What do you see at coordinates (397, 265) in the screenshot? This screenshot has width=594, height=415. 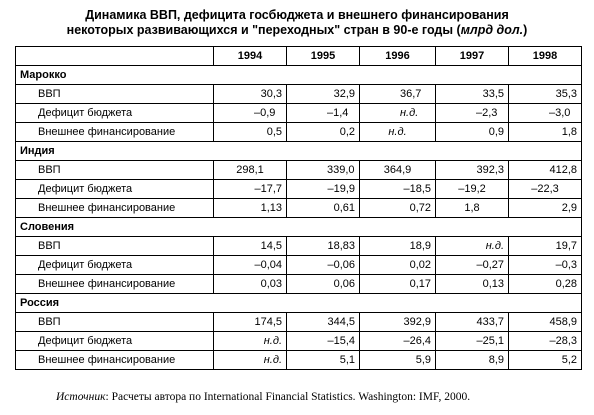 I see `table-cell: 0,02` at bounding box center [397, 265].